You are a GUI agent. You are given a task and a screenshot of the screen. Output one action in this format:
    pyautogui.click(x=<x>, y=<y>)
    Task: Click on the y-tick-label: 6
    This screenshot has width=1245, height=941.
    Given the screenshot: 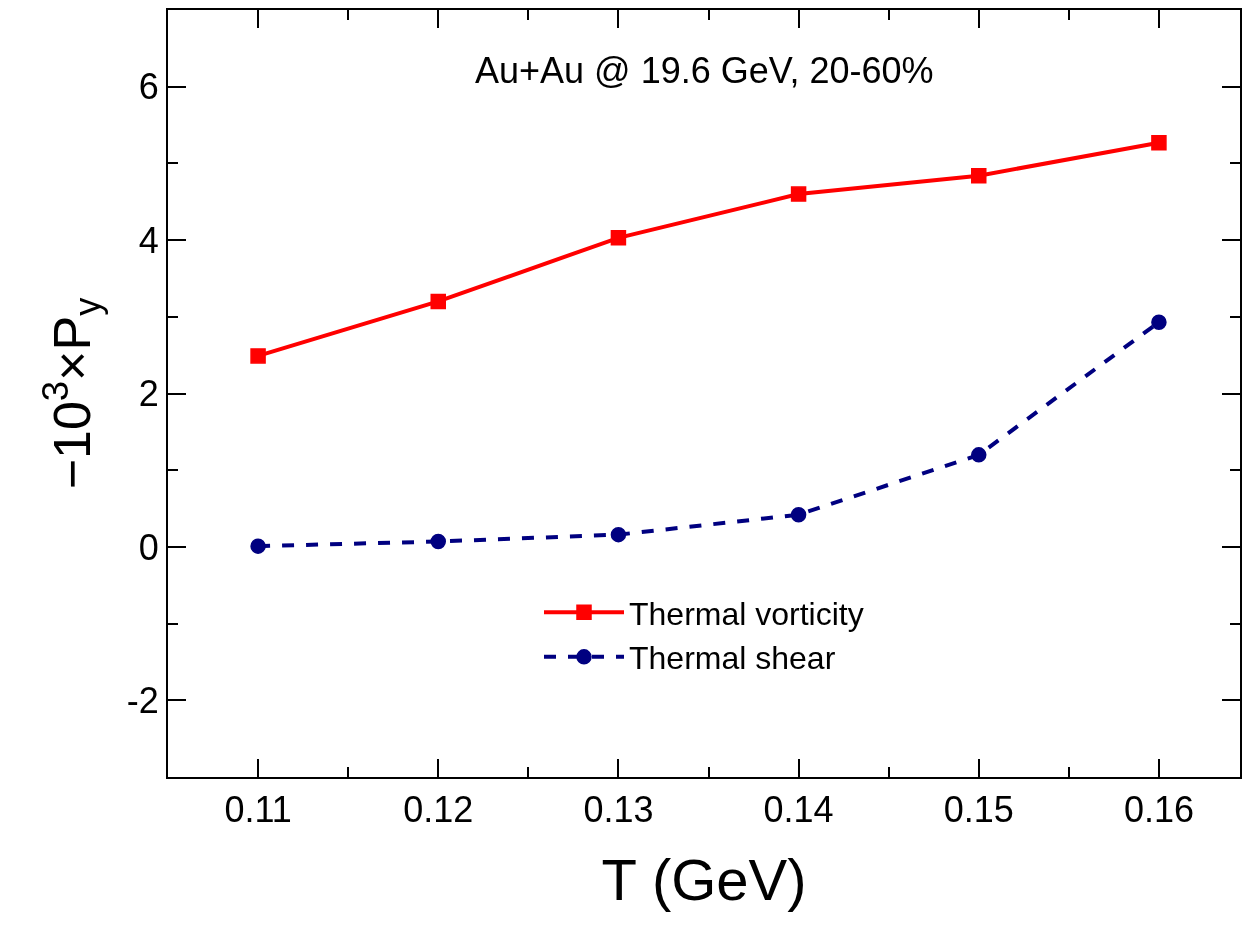 What is the action you would take?
    pyautogui.click(x=148, y=87)
    